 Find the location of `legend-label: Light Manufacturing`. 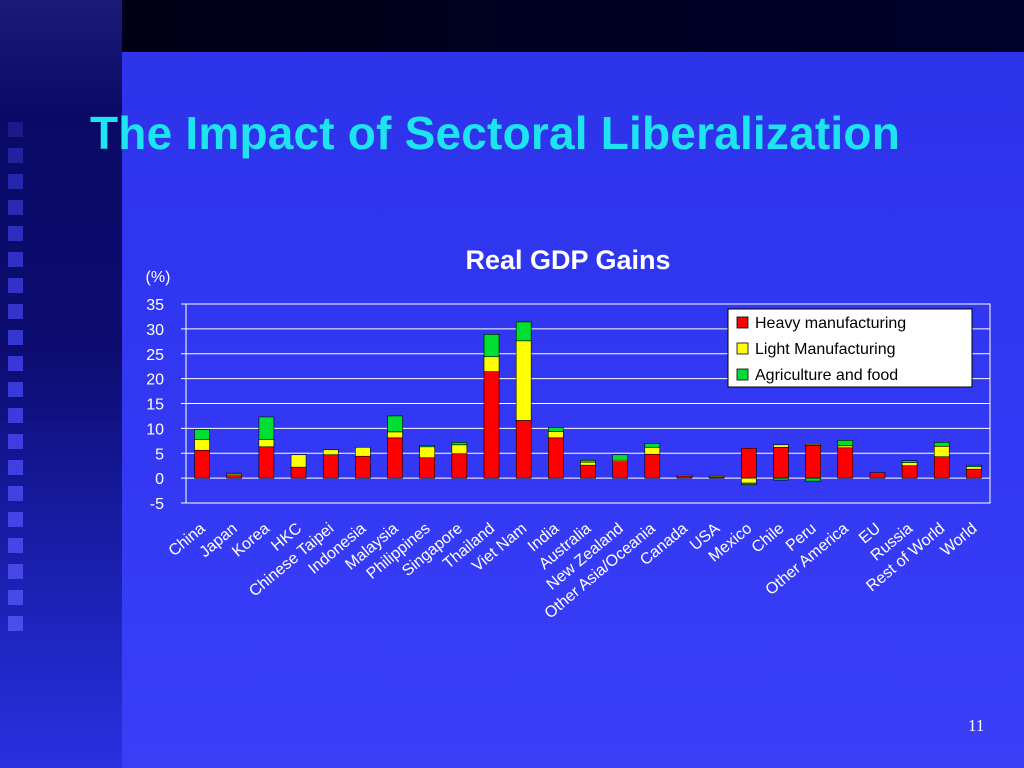

legend-label: Light Manufacturing is located at coordinates (825, 349).